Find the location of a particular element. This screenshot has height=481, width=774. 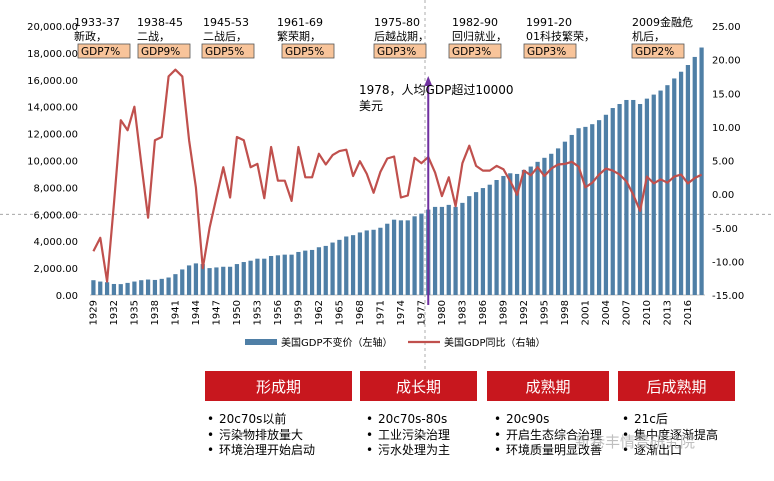

right-axis-tick-label: -15.00 is located at coordinates (728, 296).